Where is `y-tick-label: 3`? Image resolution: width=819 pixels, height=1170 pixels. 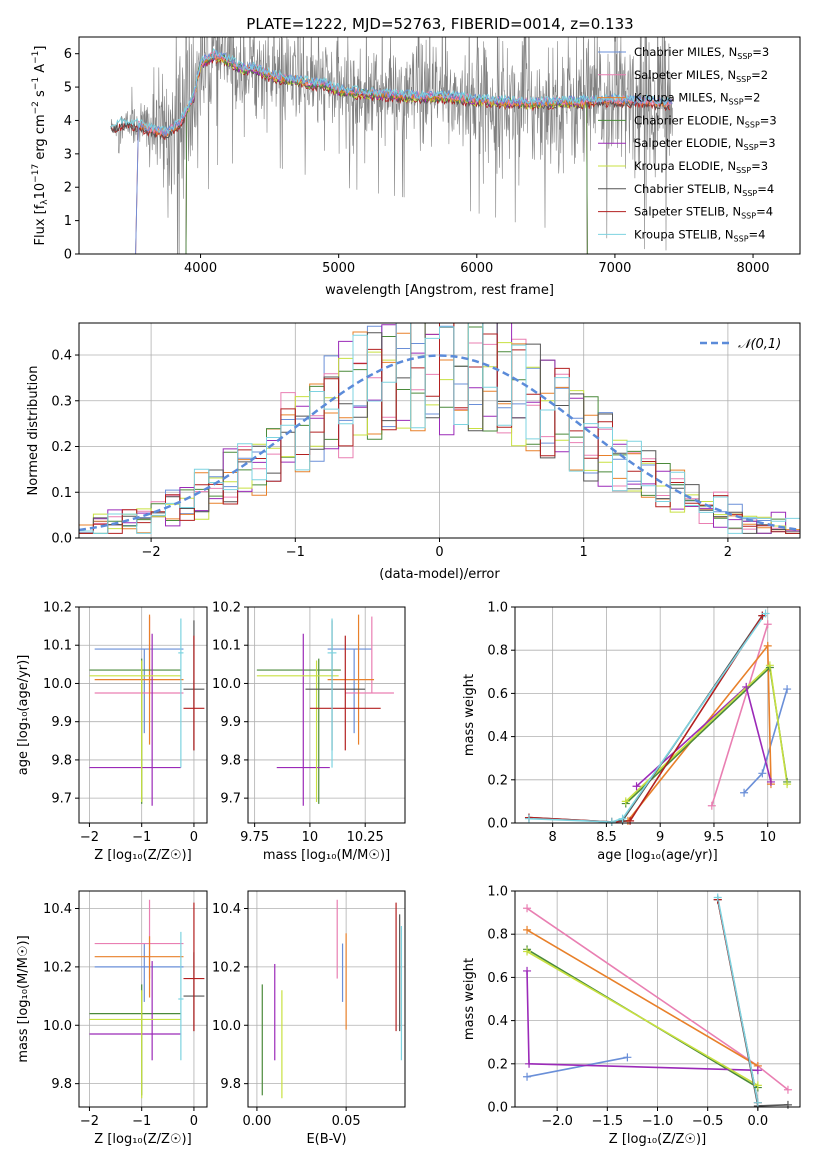
y-tick-label: 3 is located at coordinates (68, 154).